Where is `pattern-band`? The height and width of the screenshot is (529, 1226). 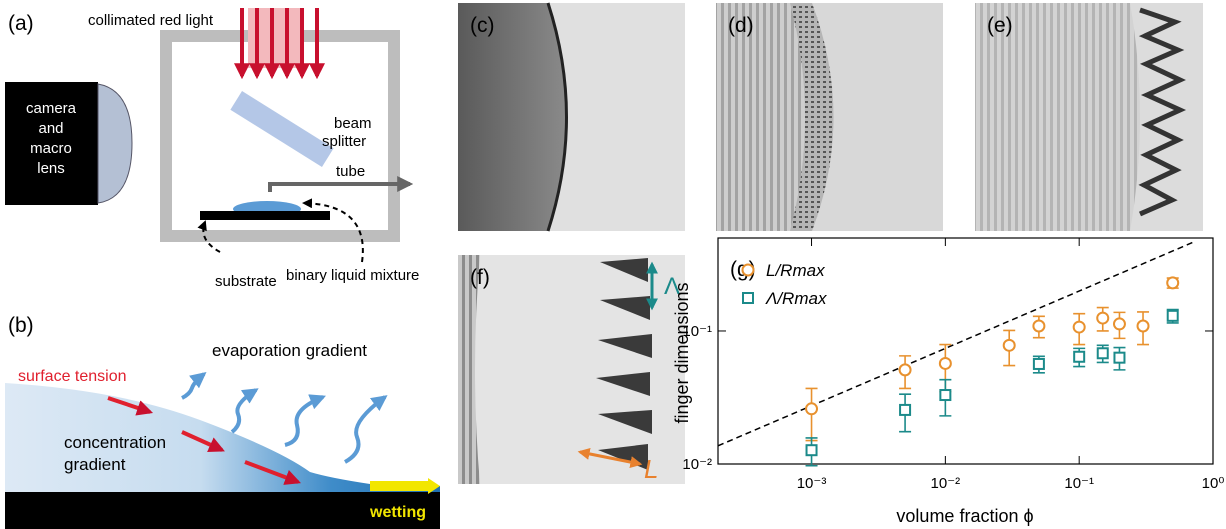
pattern-band is located at coordinates (812, 117).